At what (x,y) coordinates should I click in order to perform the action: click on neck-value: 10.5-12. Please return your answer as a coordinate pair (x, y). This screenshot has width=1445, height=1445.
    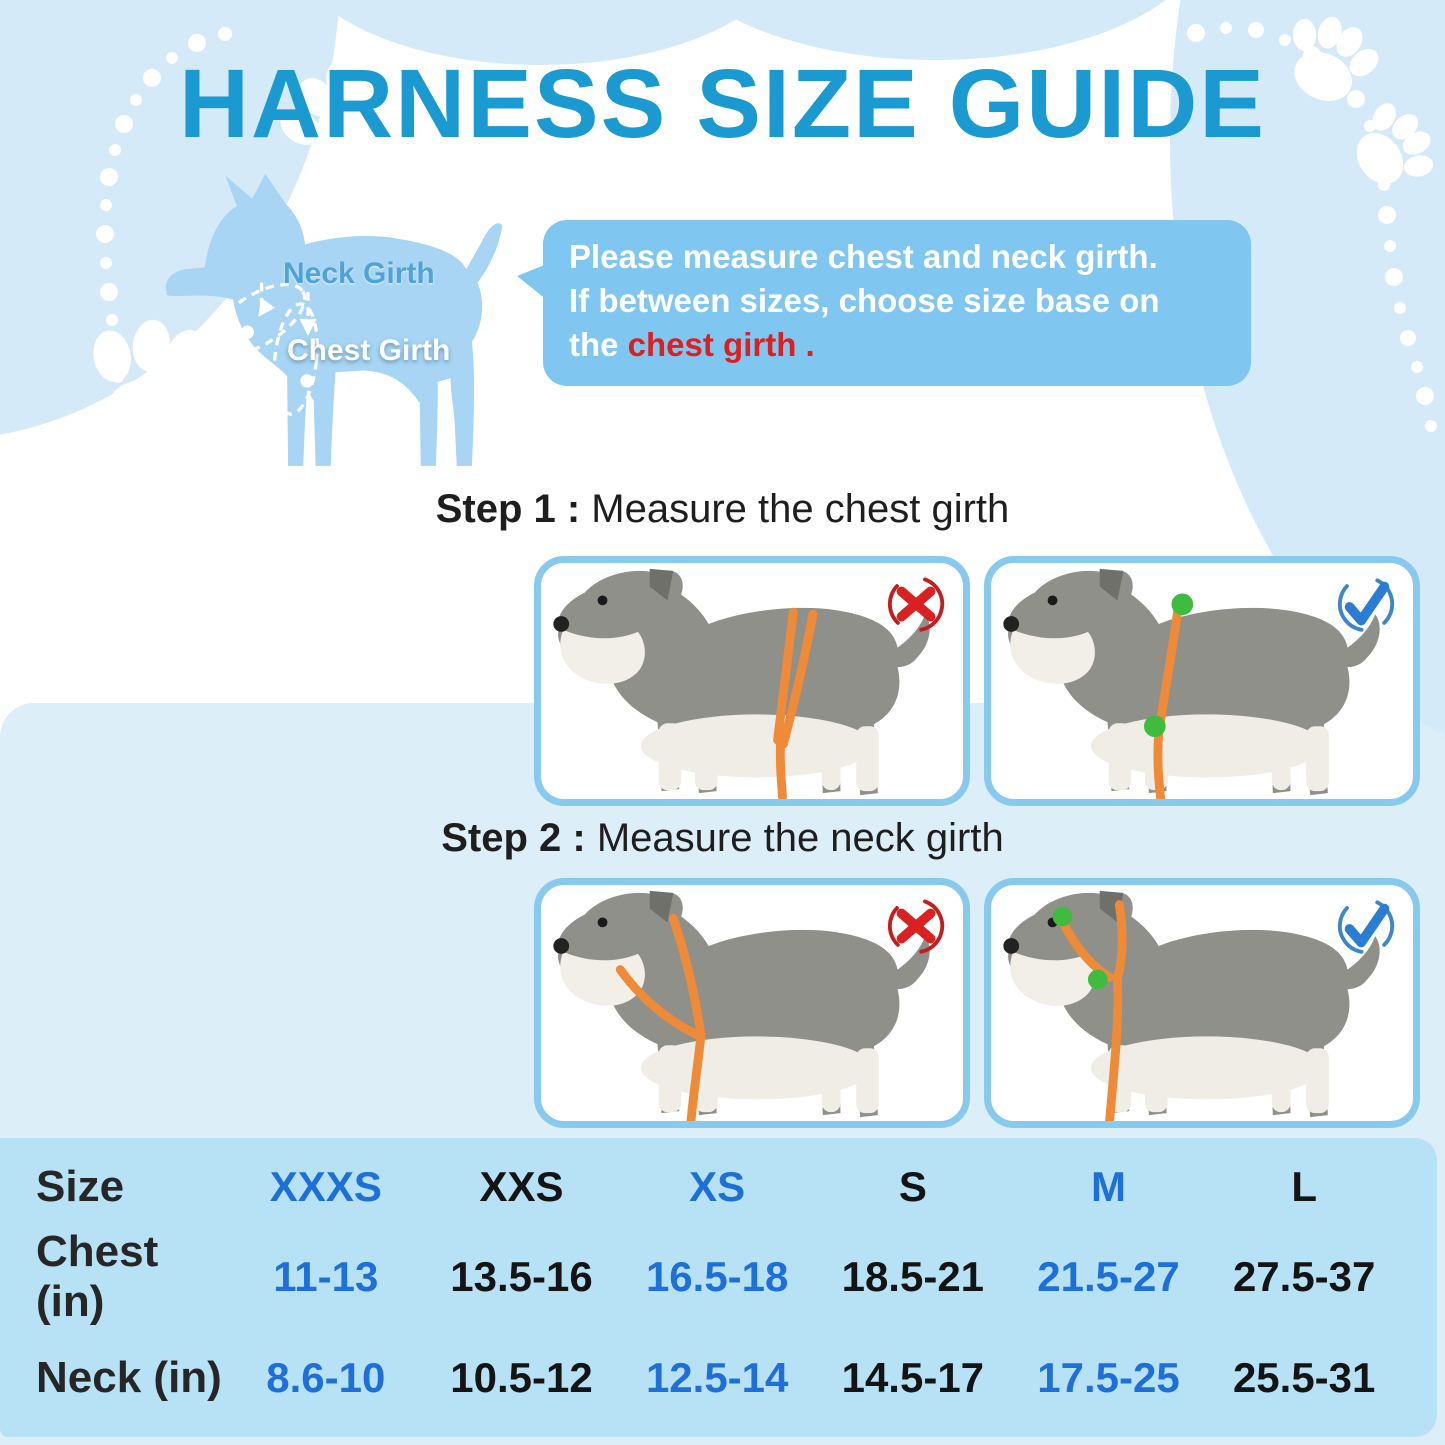
    Looking at the image, I should click on (521, 1377).